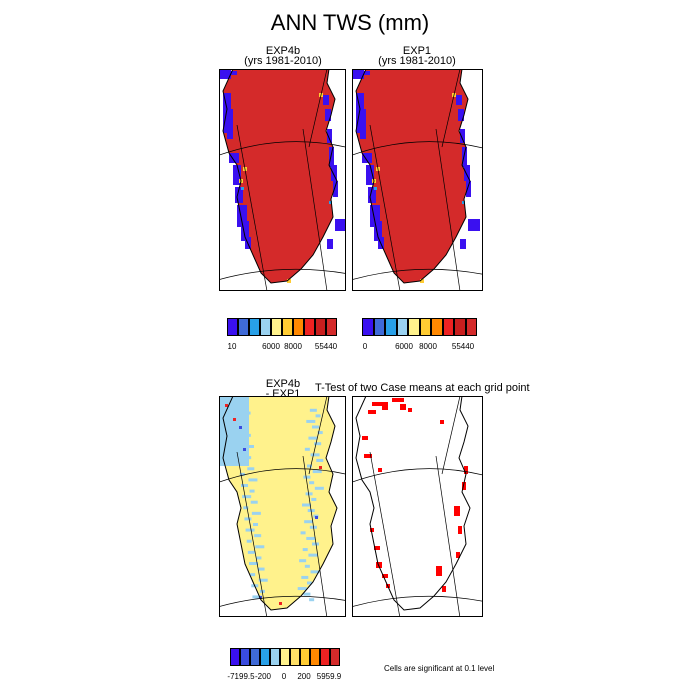 The width and height of the screenshot is (700, 700). Describe the element at coordinates (404, 346) in the screenshot. I see `colorbar-tick-label: 6000` at that location.